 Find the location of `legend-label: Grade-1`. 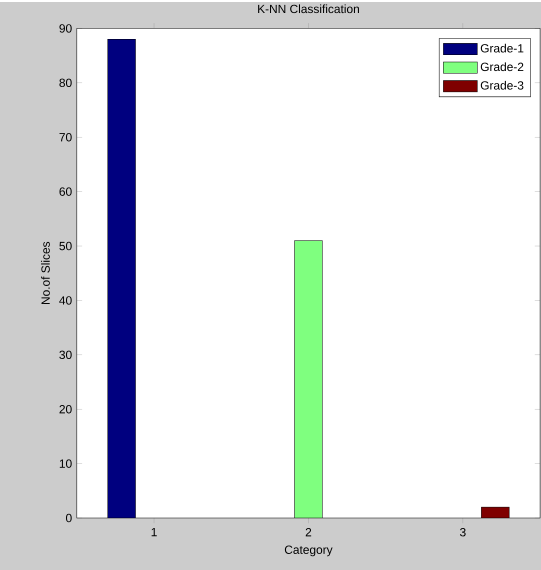

legend-label: Grade-1 is located at coordinates (502, 48).